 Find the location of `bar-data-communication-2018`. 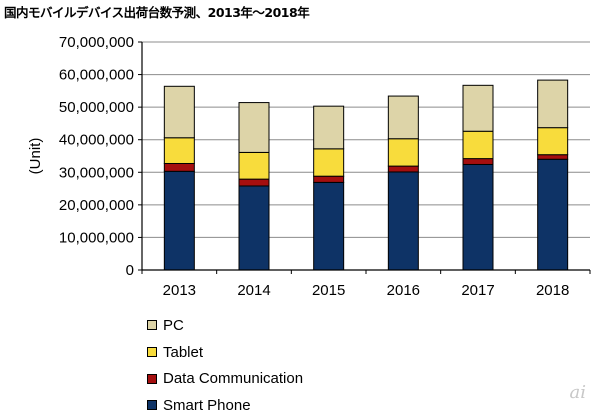

bar-data-communication-2018 is located at coordinates (553, 157).